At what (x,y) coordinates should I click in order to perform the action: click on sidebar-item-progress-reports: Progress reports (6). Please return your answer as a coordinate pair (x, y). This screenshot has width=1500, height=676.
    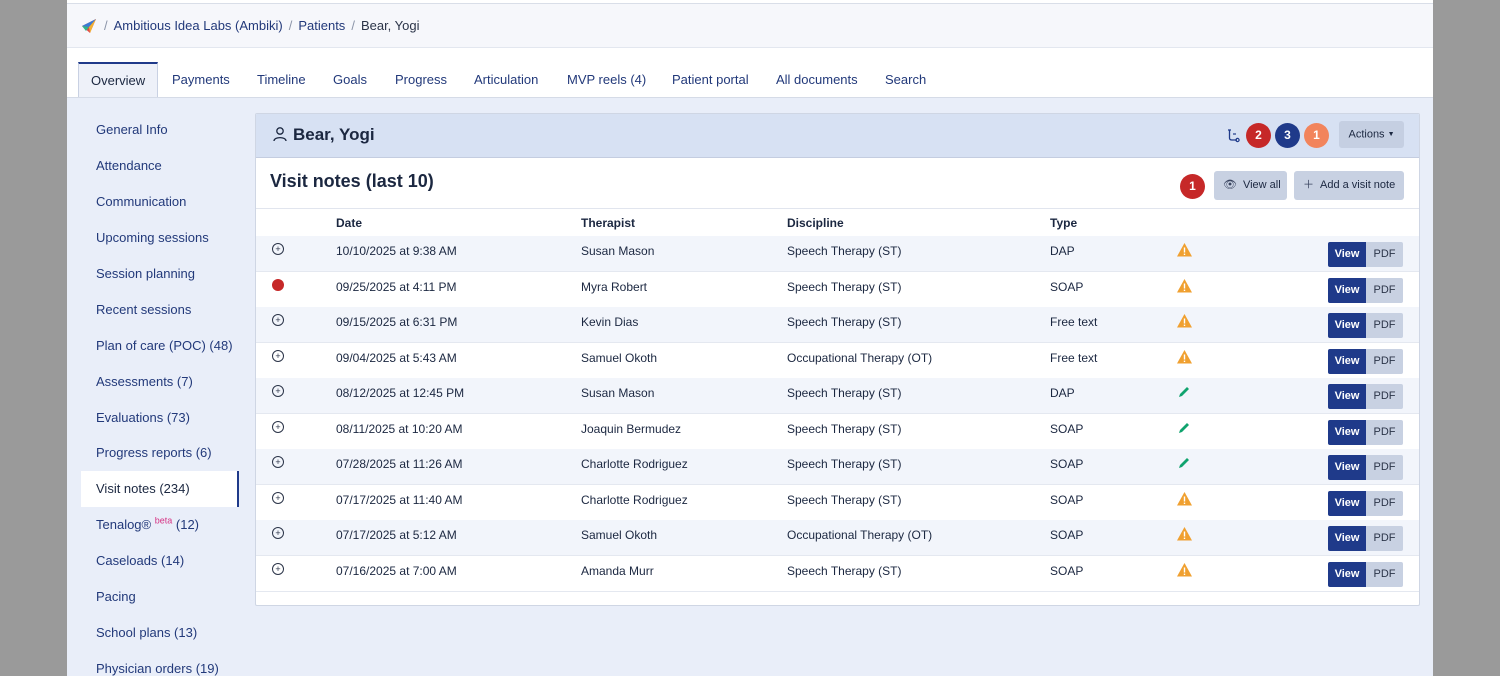
    Looking at the image, I should click on (154, 452).